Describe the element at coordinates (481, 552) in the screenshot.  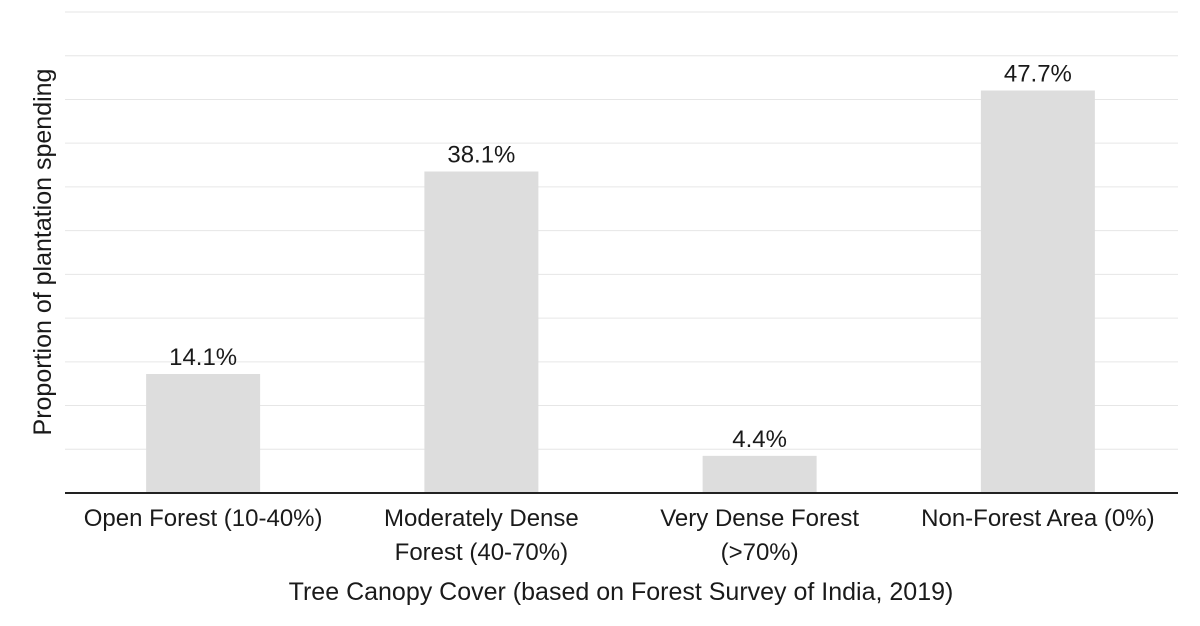
I see `category-label: Forest (40-70%)` at that location.